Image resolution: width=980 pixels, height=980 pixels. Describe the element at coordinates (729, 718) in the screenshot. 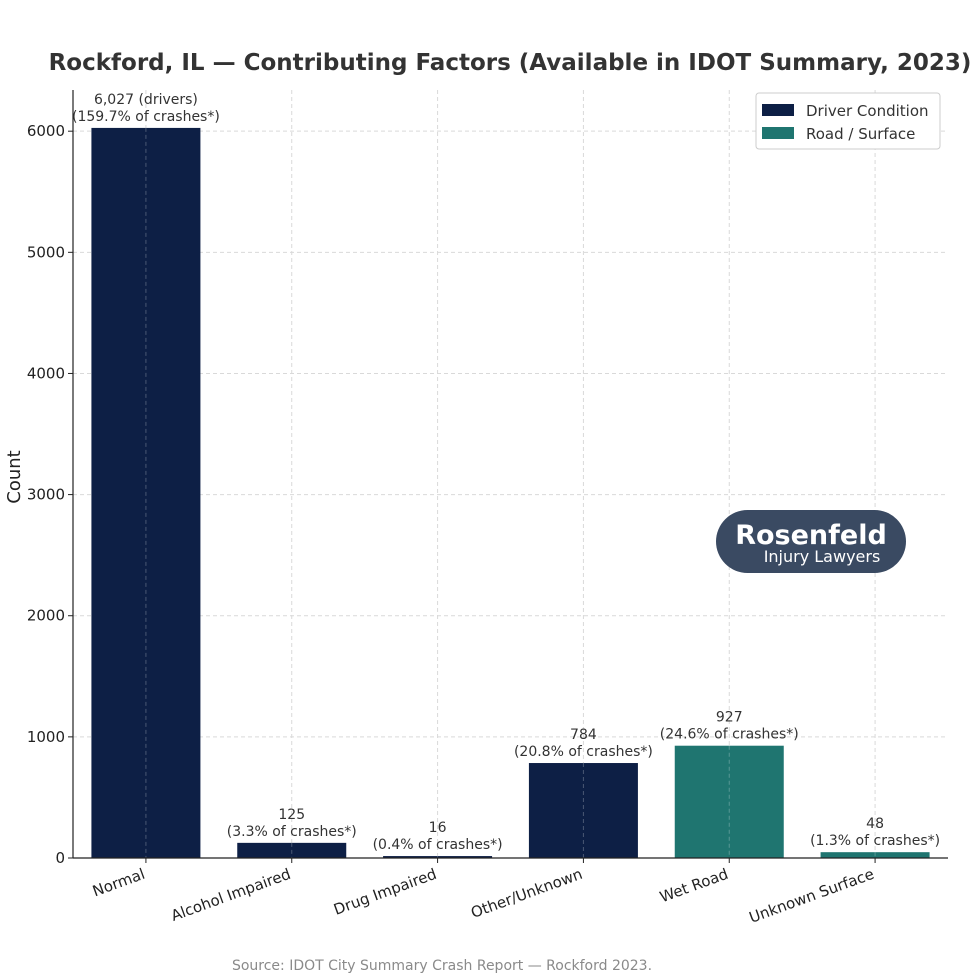

I see `data-label-value: 927` at that location.